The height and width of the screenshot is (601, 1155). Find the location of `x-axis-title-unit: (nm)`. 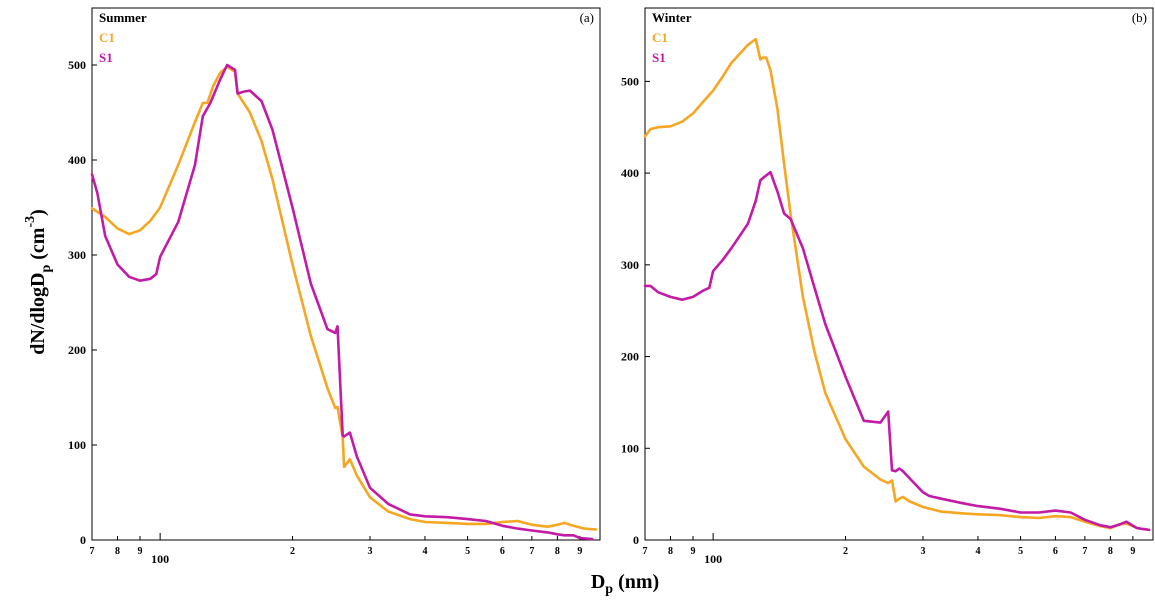

x-axis-title-unit: (nm) is located at coordinates (636, 582).